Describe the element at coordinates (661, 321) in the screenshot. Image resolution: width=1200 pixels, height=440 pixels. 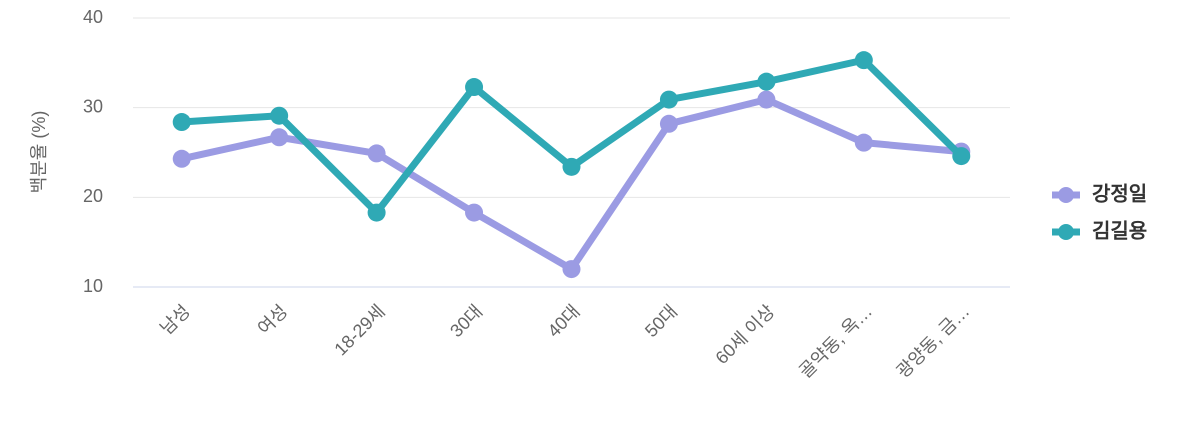
I see `x-tick-label: 50대` at that location.